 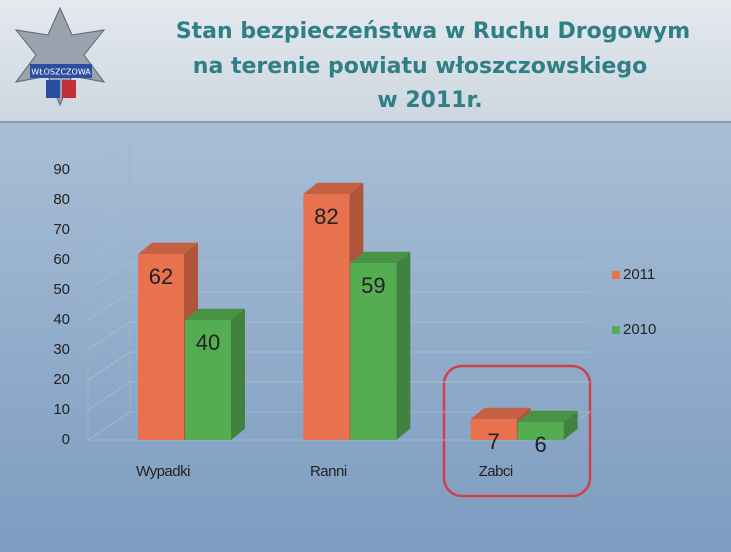 I want to click on legend-label: 2011, so click(x=639, y=274).